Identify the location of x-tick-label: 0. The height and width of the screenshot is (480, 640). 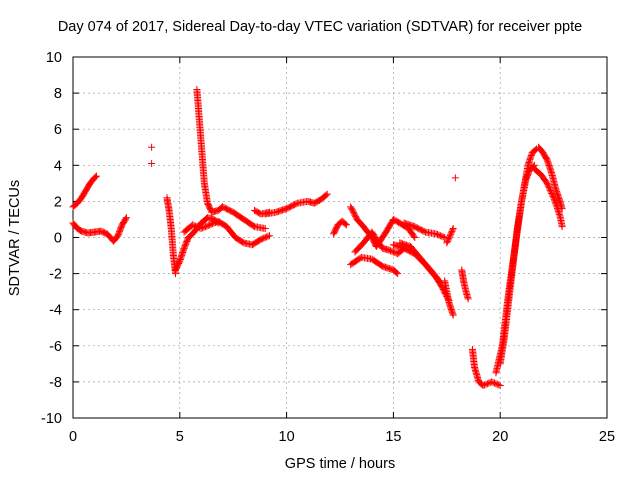
(73, 437).